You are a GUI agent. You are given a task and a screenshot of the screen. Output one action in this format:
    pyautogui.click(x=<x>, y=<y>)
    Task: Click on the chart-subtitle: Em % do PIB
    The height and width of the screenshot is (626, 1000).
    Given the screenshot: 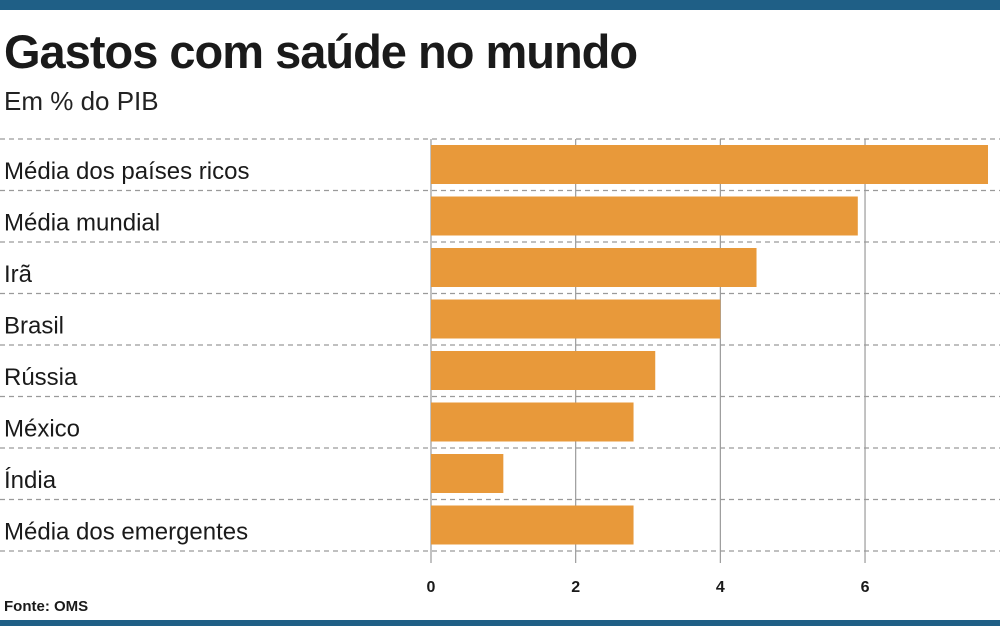 What is the action you would take?
    pyautogui.click(x=81, y=101)
    